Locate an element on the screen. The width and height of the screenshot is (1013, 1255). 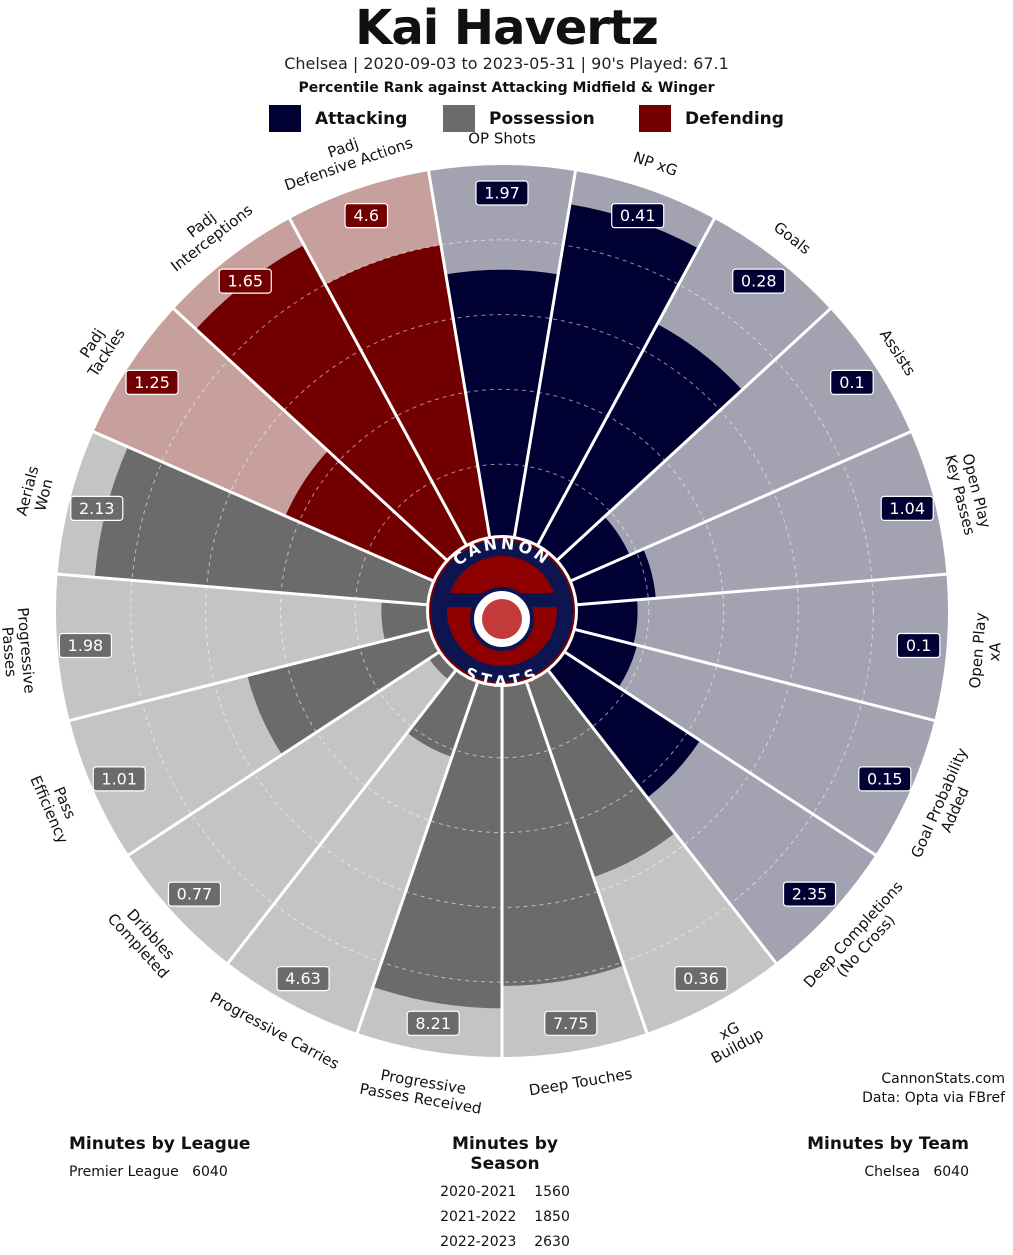
category-label-np-xg: NP xG is located at coordinates (655, 164).